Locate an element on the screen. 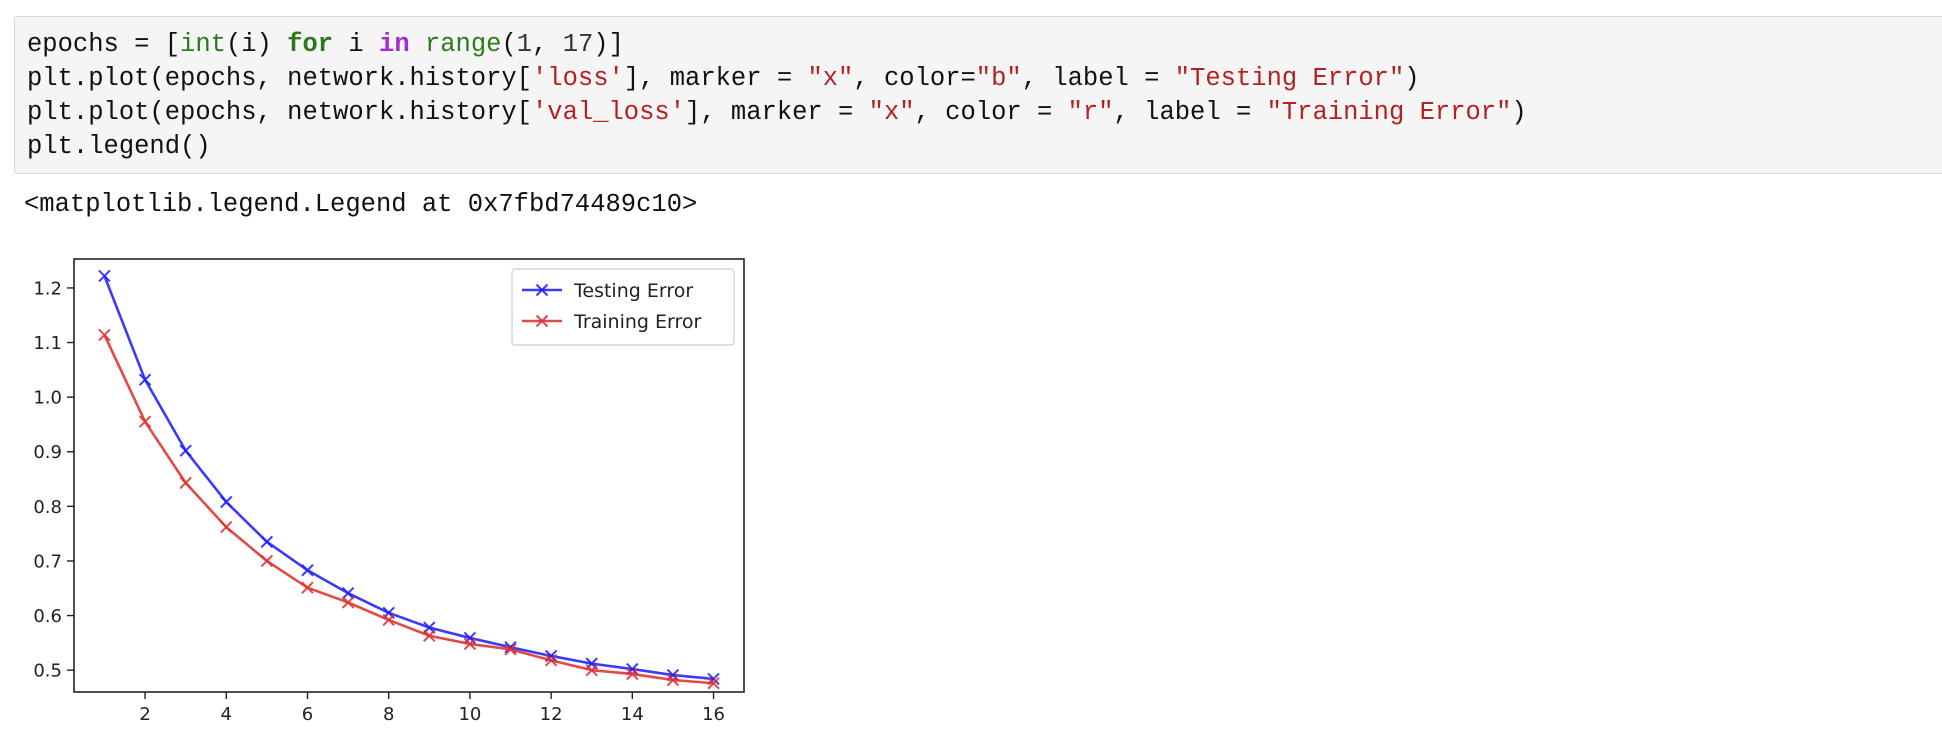 This screenshot has height=750, width=1942. code-token: , is located at coordinates (547, 44).